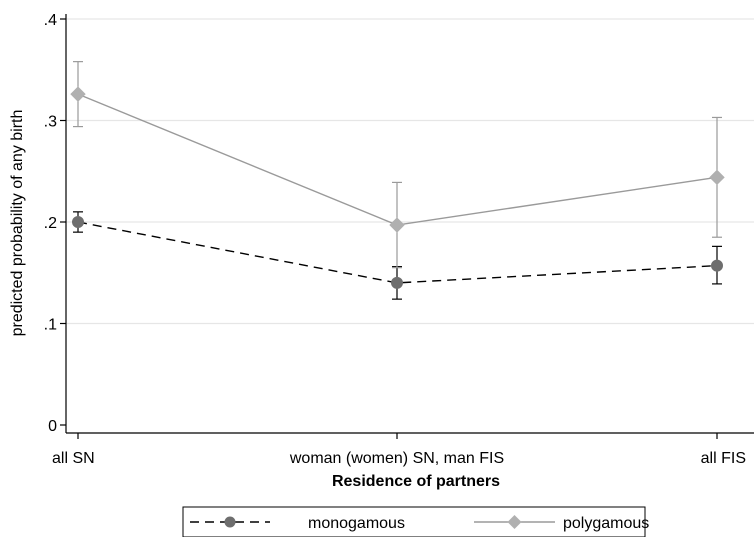 The height and width of the screenshot is (537, 754). Describe the element at coordinates (397, 252) in the screenshot. I see `series-line` at that location.